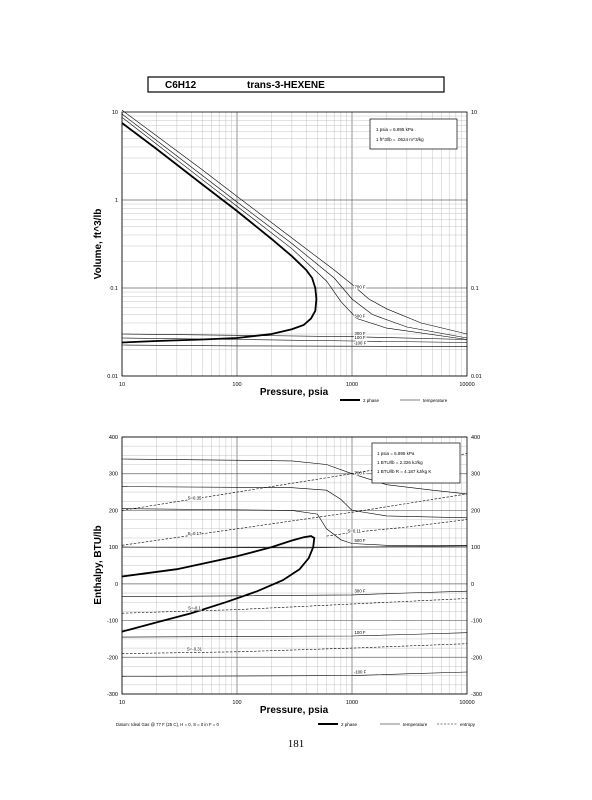 The width and height of the screenshot is (592, 800). Describe the element at coordinates (349, 724) in the screenshot. I see `enthalpy-legend-2phase: 2 phase` at that location.